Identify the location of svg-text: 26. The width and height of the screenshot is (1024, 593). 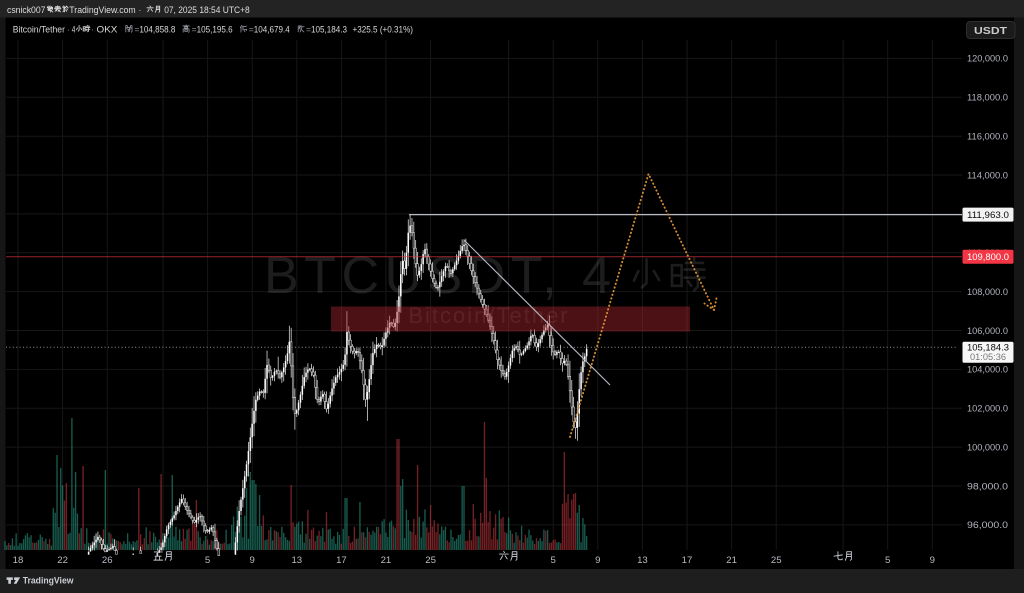
(107, 560).